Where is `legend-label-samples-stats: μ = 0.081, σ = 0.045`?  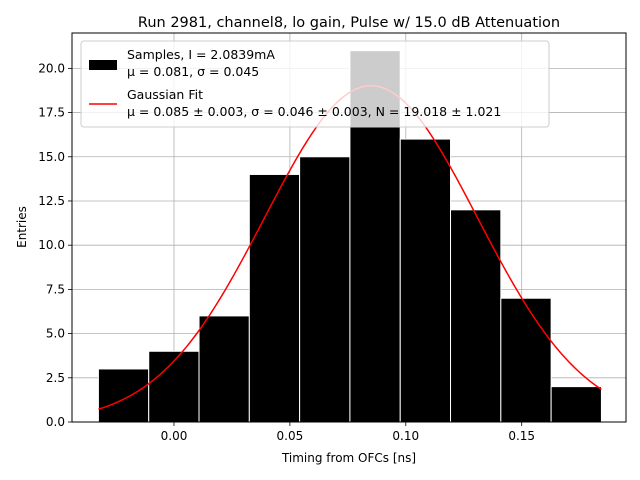
legend-label-samples-stats: μ = 0.081, σ = 0.045 is located at coordinates (193, 71).